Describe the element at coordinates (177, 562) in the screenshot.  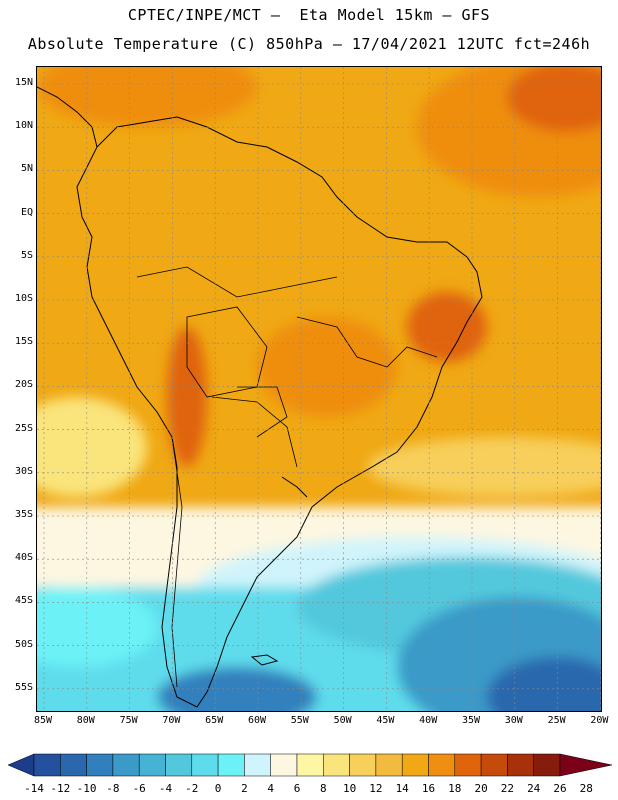
I see `border-argentina-chile` at that location.